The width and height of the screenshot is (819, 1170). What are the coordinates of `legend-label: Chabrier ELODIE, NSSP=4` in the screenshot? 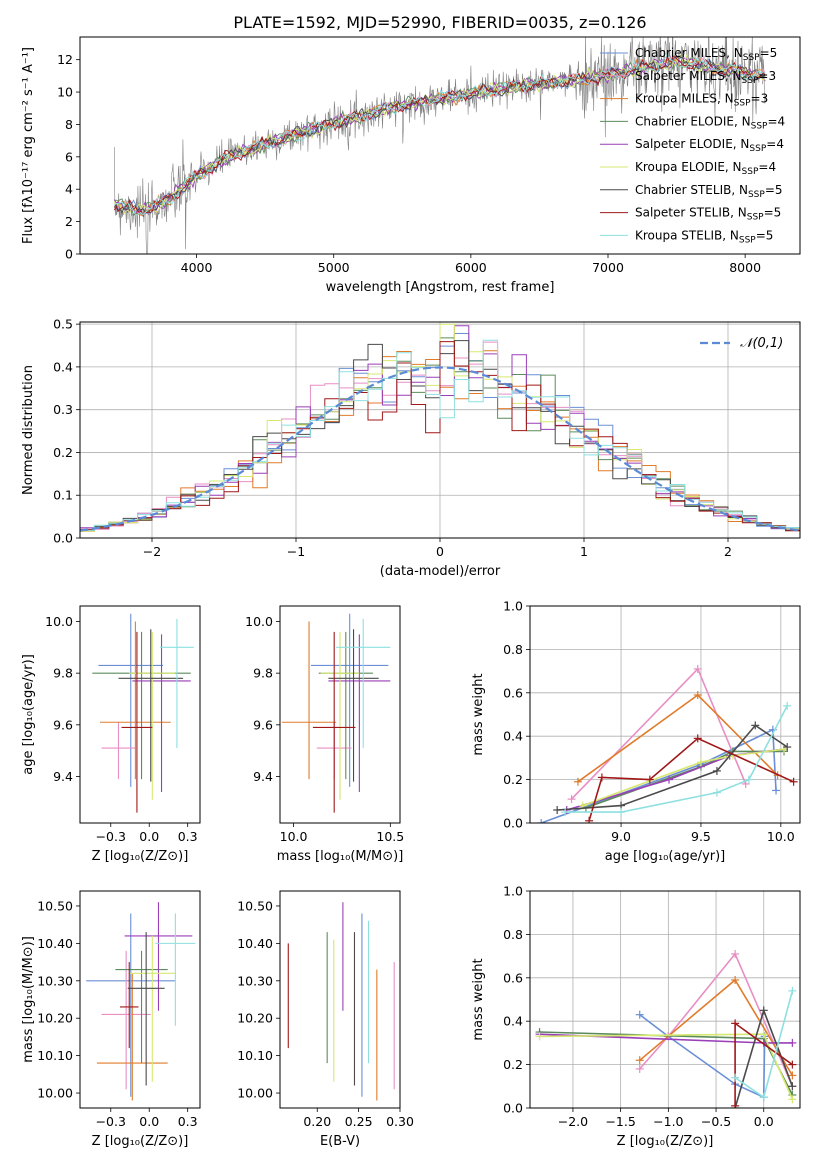 It's located at (710, 122).